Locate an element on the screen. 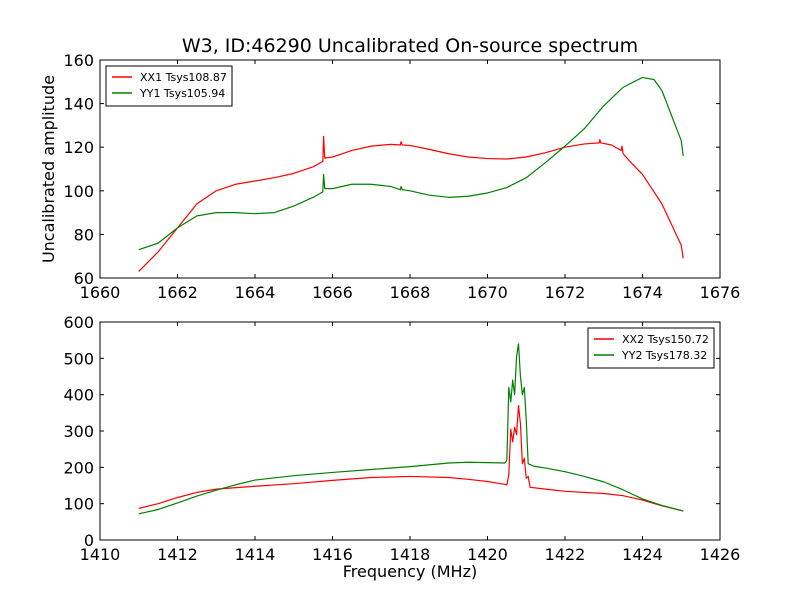 This screenshot has width=800, height=600. legend-label-2: YY1 Tsys105.94 is located at coordinates (182, 93).